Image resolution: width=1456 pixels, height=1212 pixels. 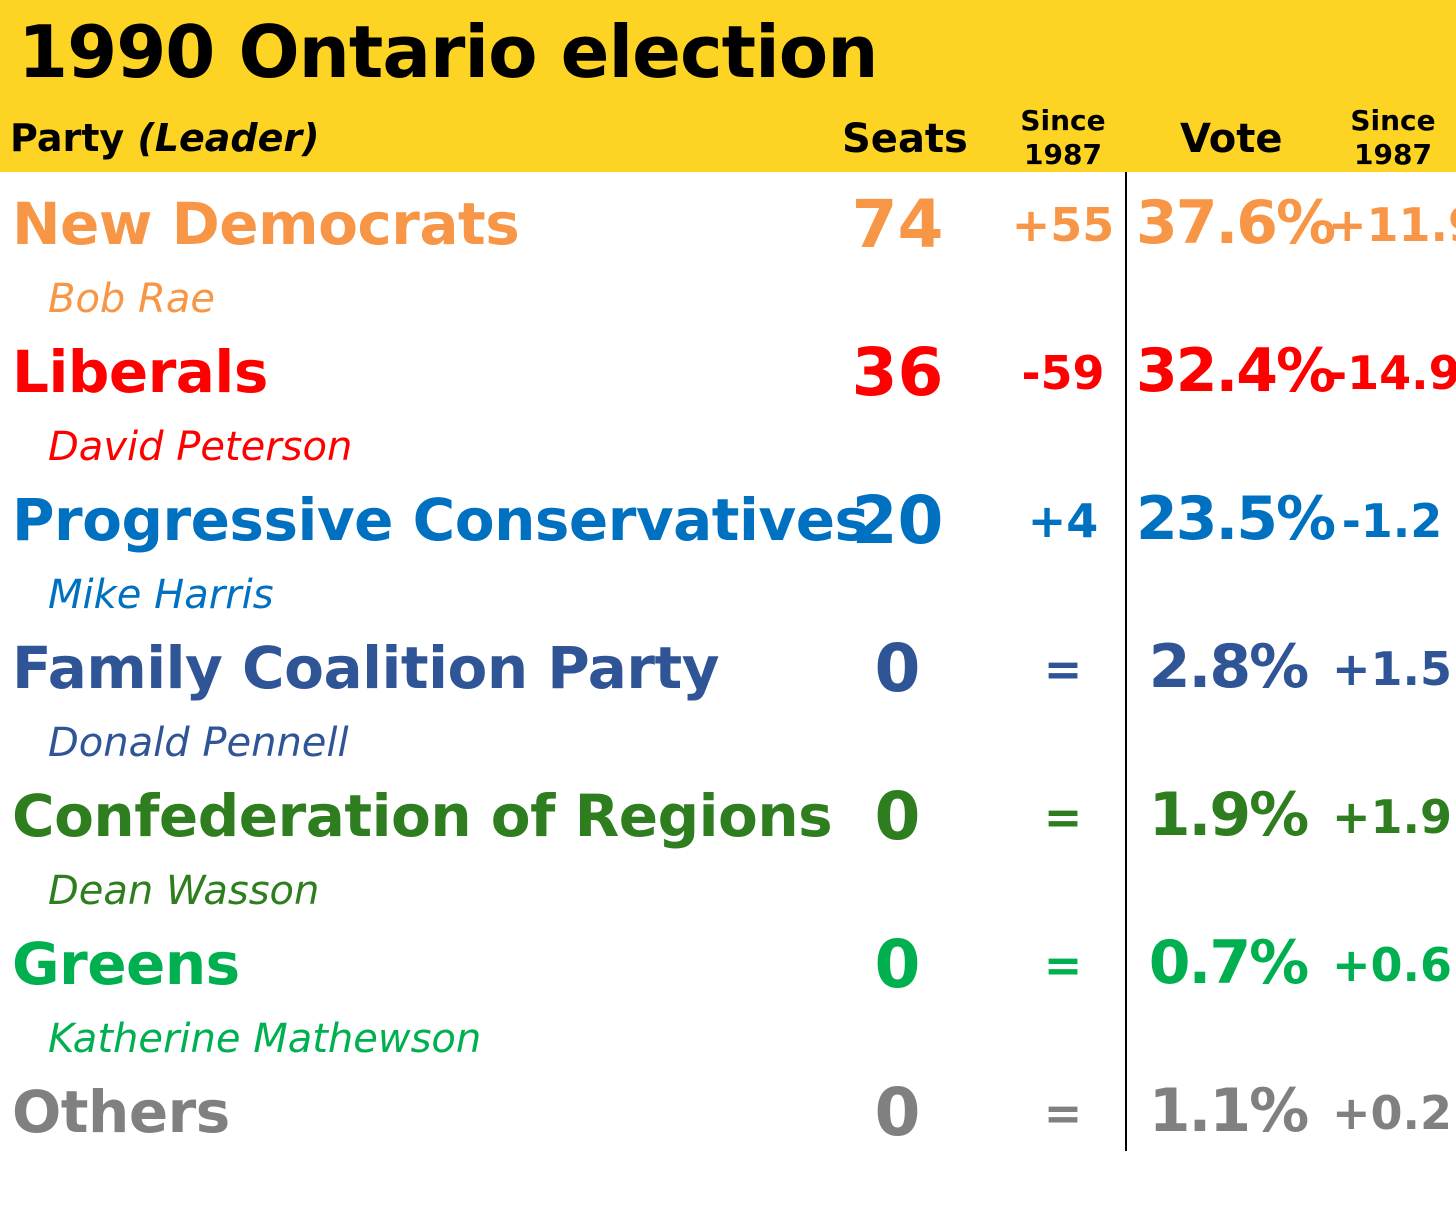 I want to click on seat-change-header-year: 1987, so click(x=1063, y=154).